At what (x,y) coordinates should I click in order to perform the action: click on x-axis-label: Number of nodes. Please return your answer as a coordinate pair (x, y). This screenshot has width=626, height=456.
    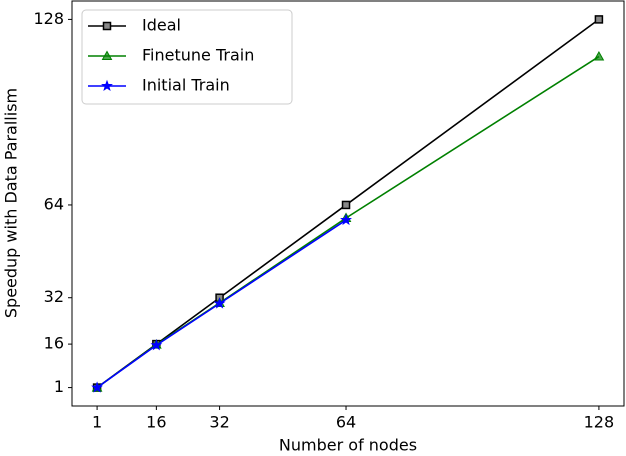
    Looking at the image, I should click on (348, 445).